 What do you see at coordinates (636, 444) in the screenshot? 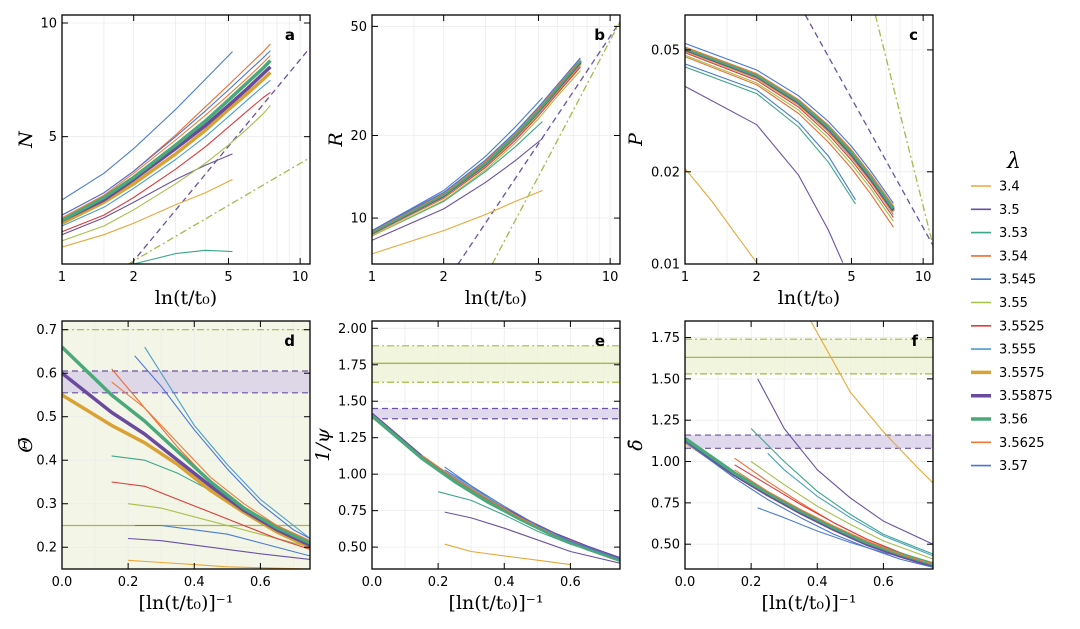
I see `y-axis-label: δ̄` at bounding box center [636, 444].